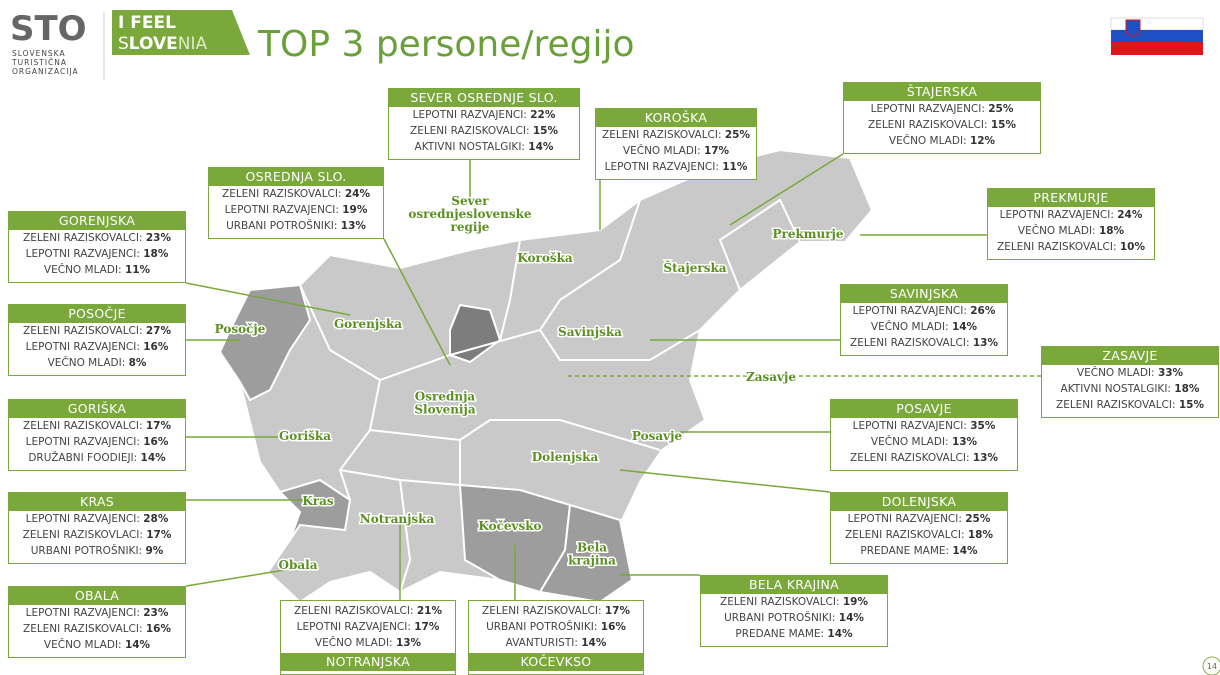 This screenshot has width=1220, height=675. What do you see at coordinates (1132, 247) in the screenshot?
I see `persona-share: 10%` at bounding box center [1132, 247].